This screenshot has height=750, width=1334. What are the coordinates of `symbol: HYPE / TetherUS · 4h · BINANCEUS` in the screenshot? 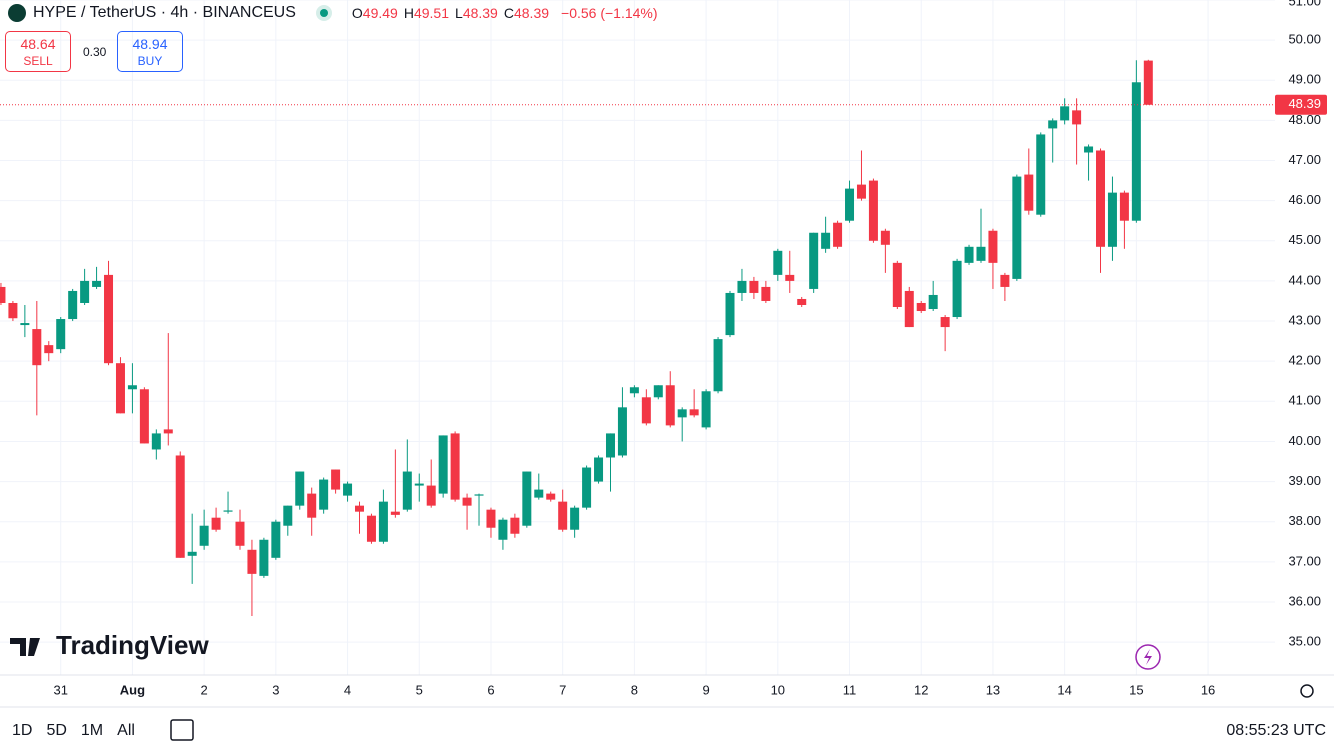 It's located at (164, 12).